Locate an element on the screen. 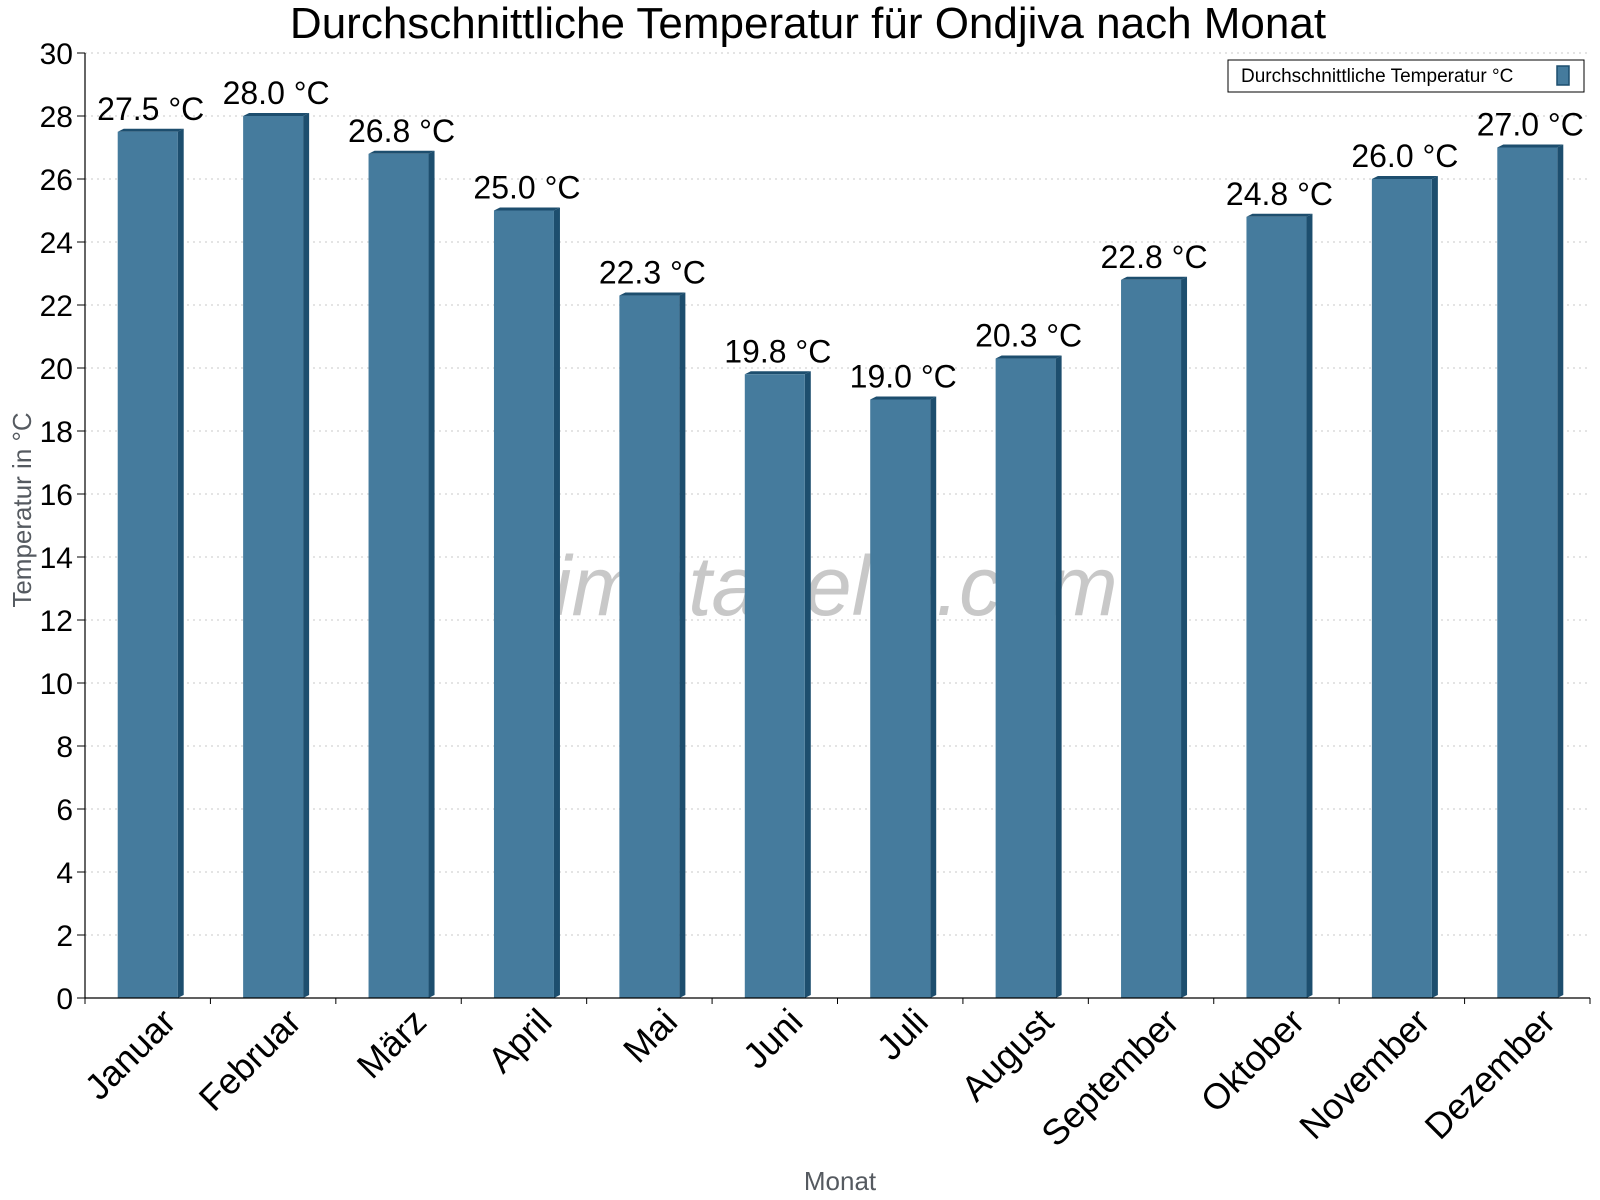 The height and width of the screenshot is (1200, 1600). legend-swatch is located at coordinates (1563, 75).